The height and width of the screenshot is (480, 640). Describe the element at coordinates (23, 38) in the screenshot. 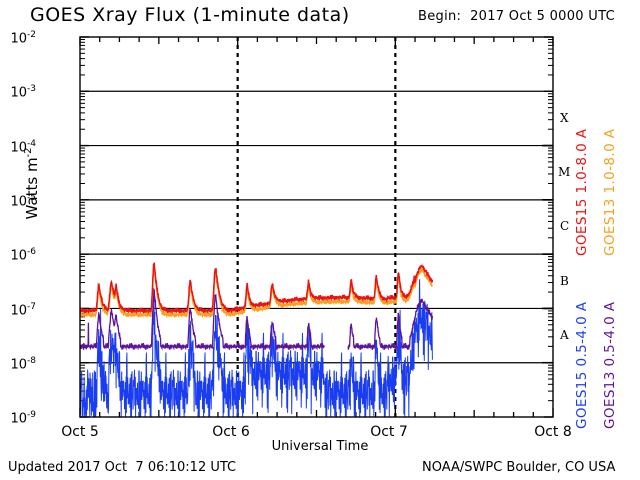

I see `y-tick-label: 10⁻²` at that location.